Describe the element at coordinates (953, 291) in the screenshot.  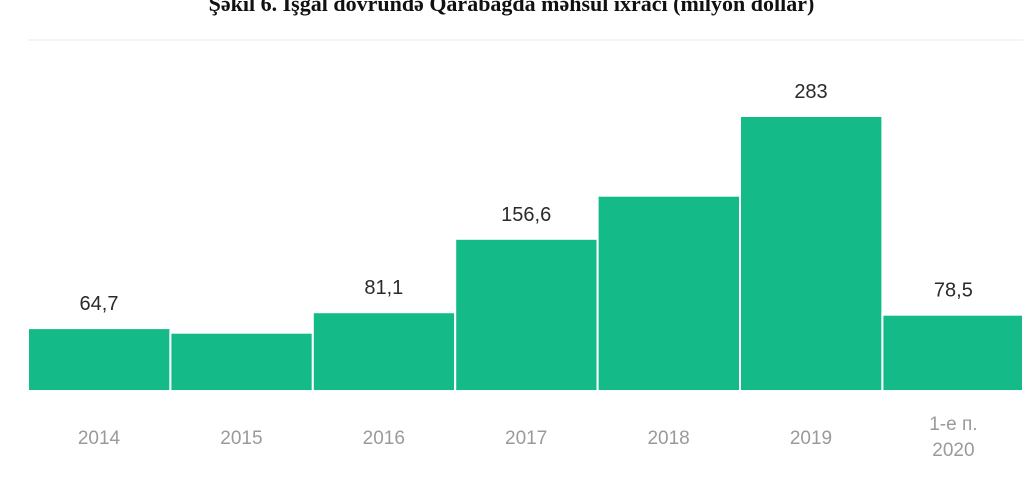
I see `value-label-7: 78,5` at that location.